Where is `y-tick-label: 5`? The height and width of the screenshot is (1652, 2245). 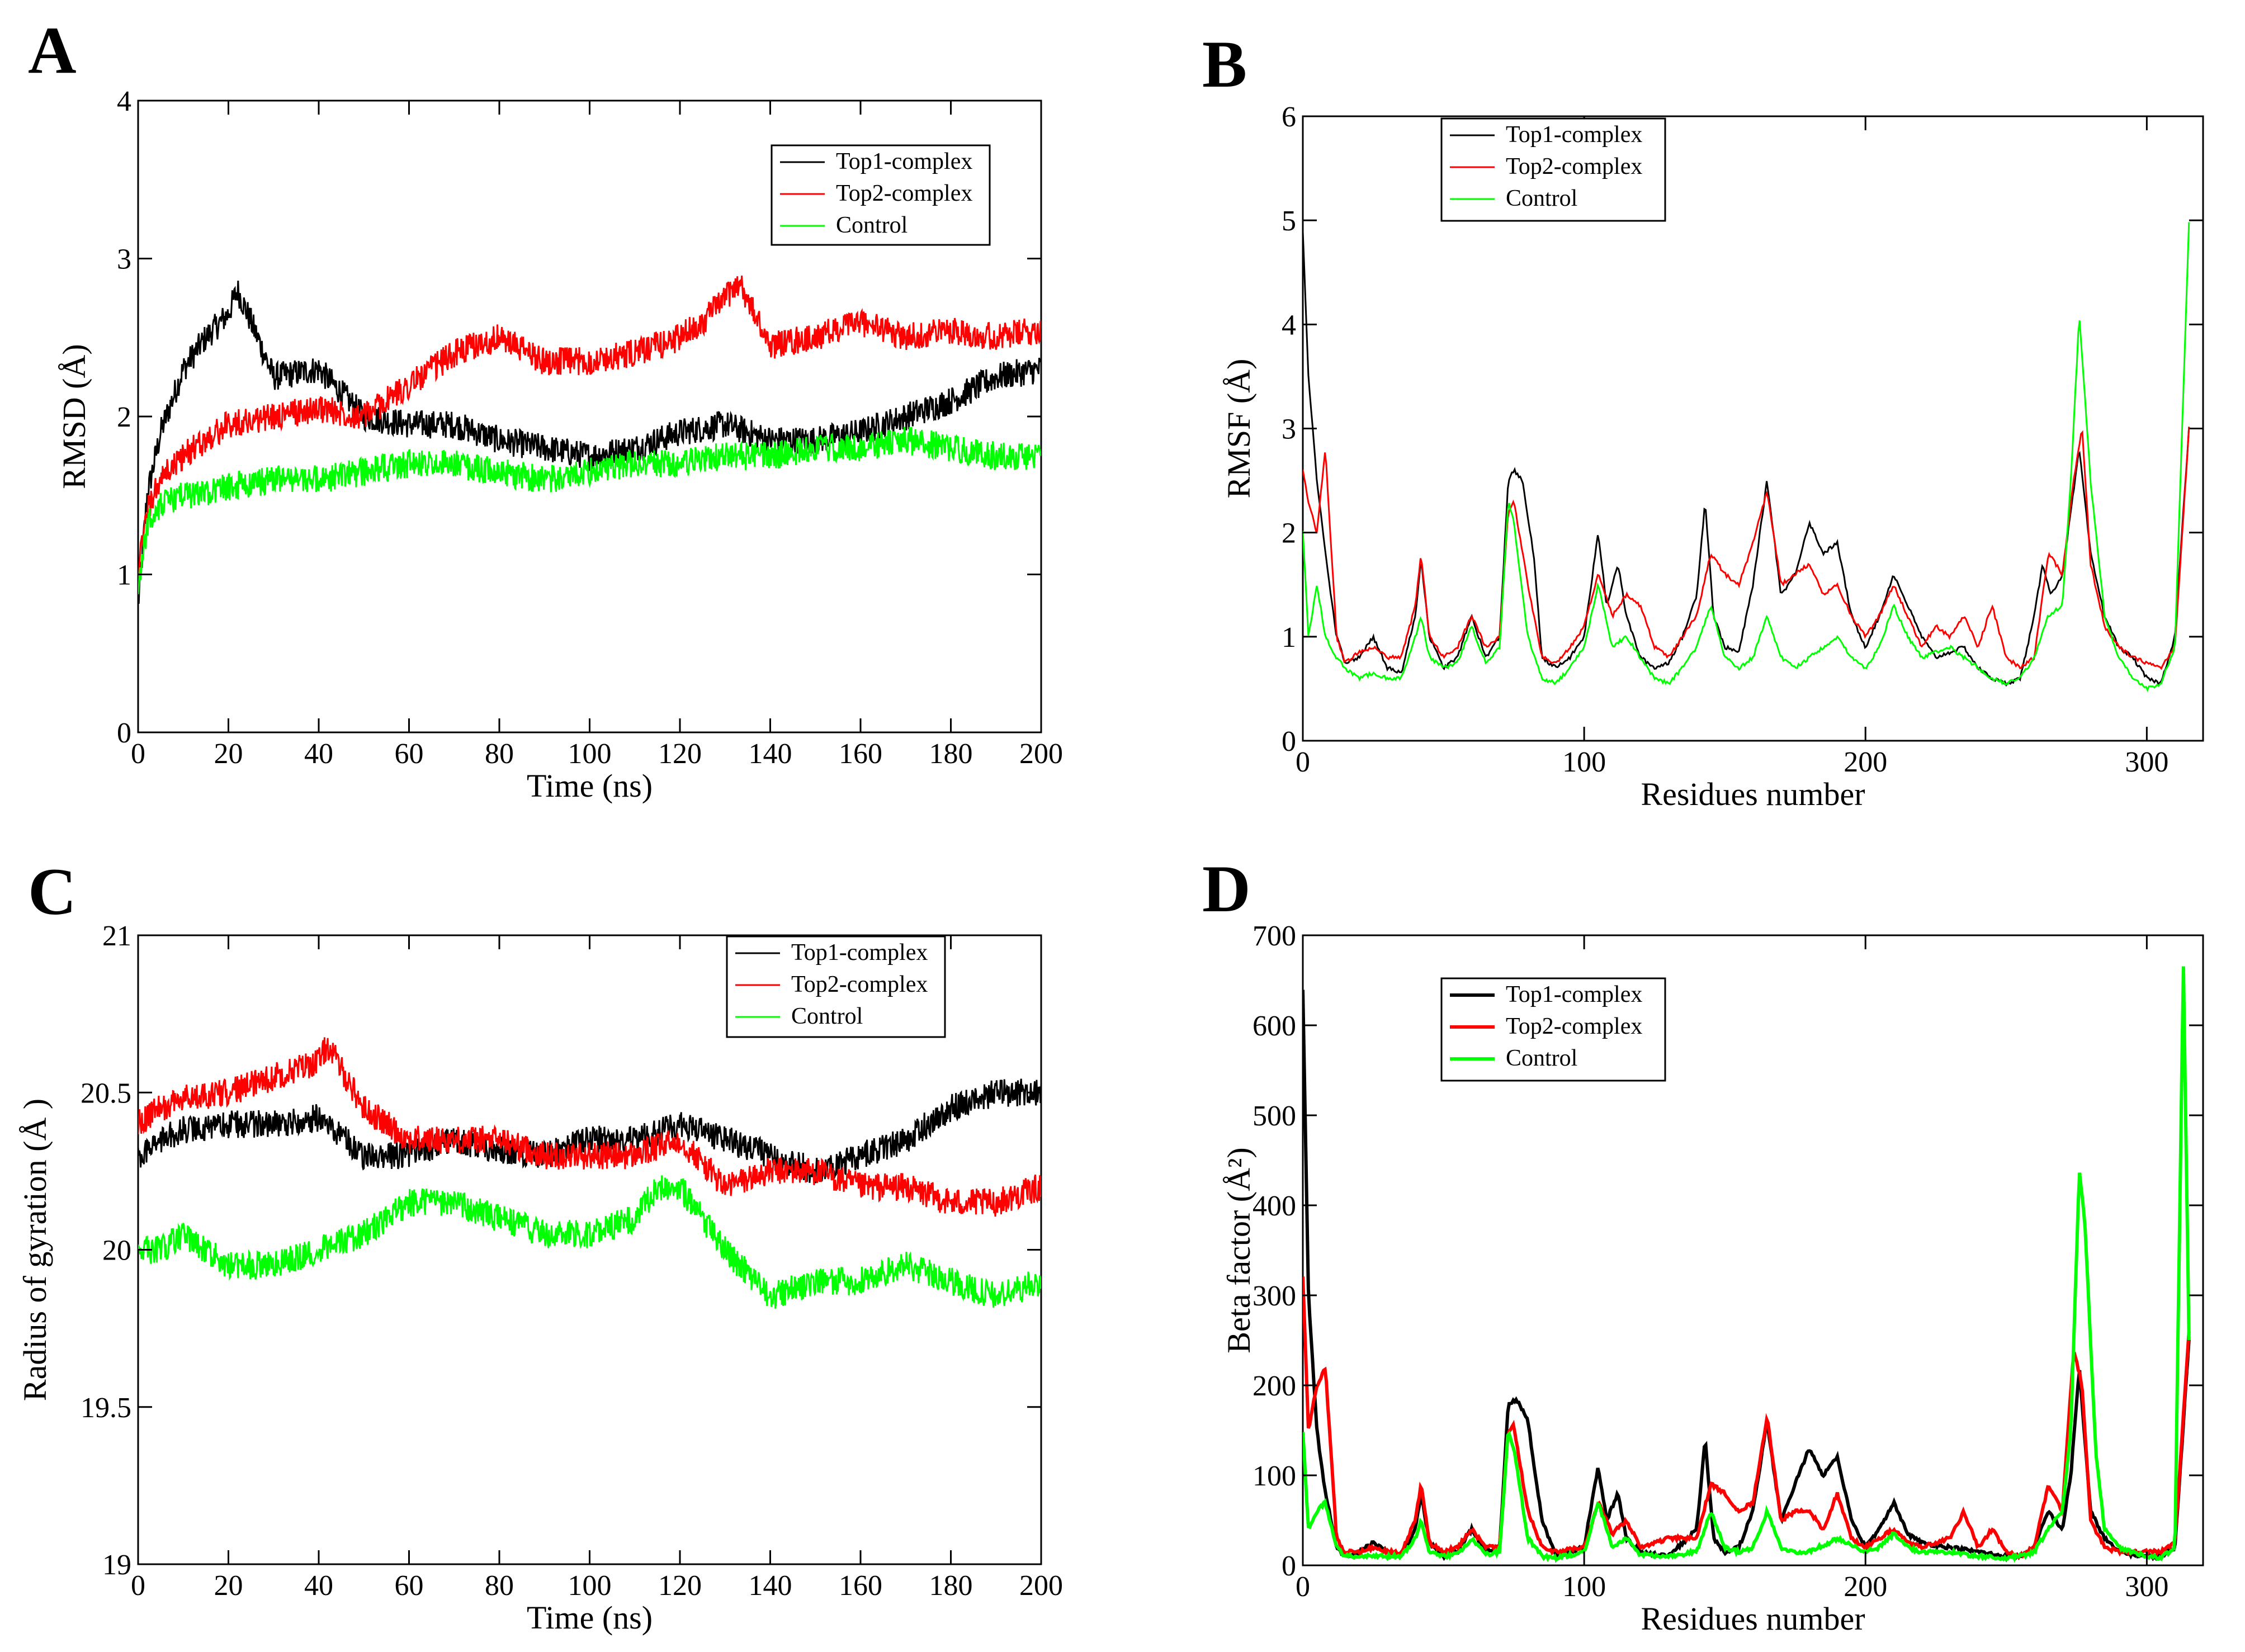 y-tick-label: 5 is located at coordinates (1289, 221).